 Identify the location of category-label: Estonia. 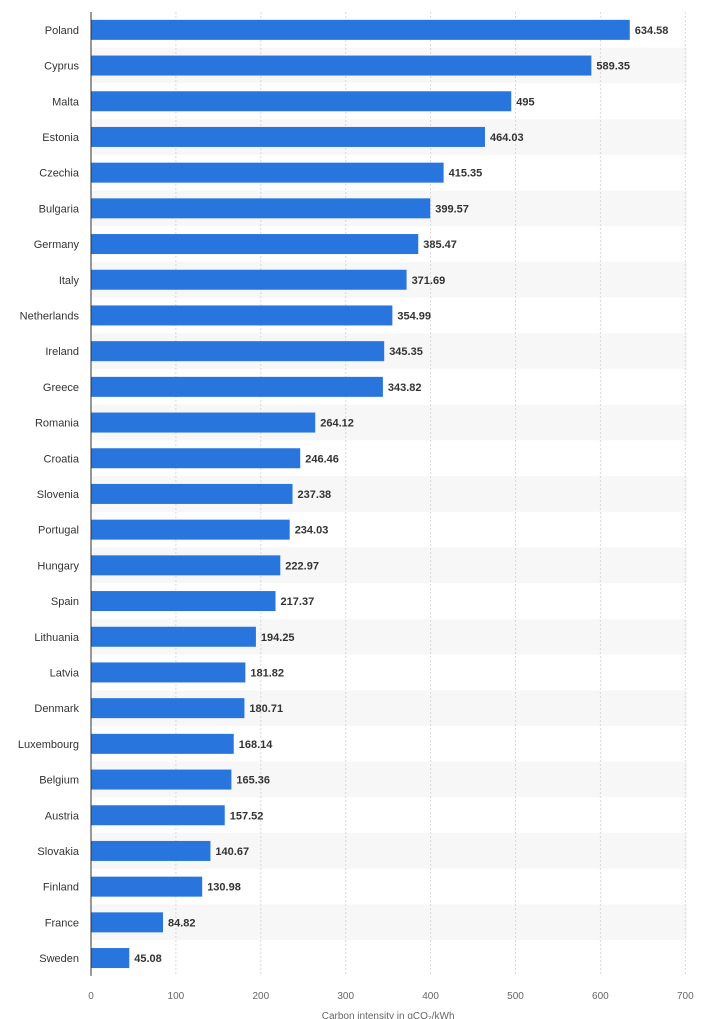
(61, 138).